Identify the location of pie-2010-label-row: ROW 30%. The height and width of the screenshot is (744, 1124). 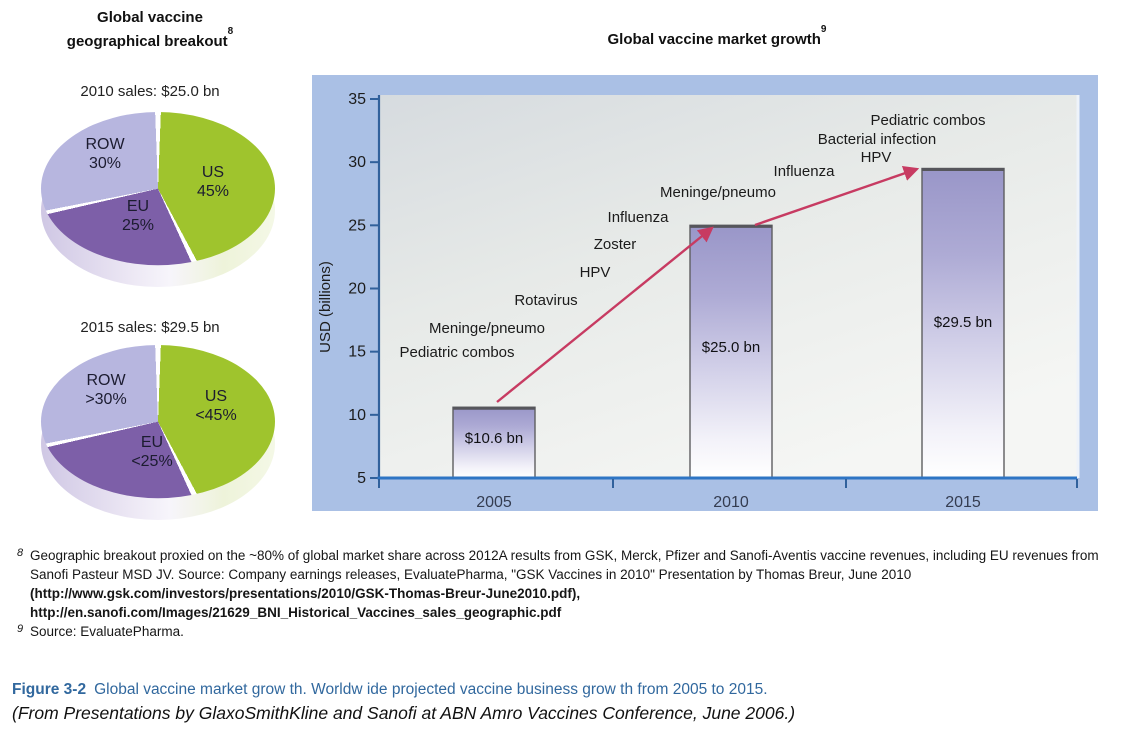
(104, 154).